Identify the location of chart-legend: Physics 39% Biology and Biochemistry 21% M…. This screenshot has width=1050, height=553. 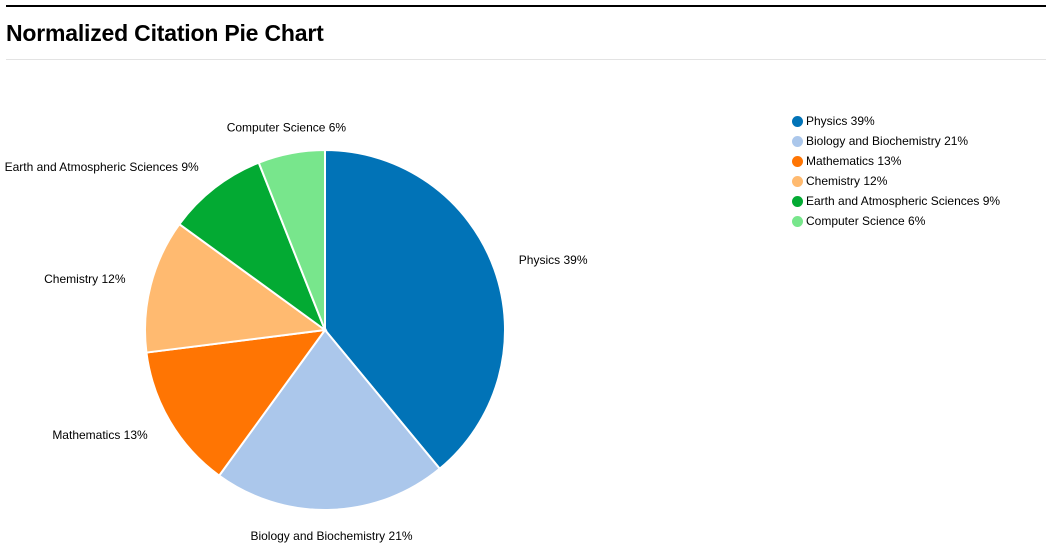
(896, 171).